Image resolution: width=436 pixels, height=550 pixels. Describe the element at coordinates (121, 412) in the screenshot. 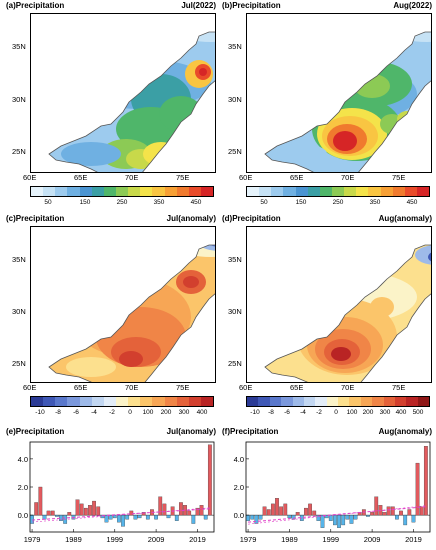

I see `anomaly-colorbar-labels: -10 -8 -6 -4 -2 0 100 200 300 400` at that location.